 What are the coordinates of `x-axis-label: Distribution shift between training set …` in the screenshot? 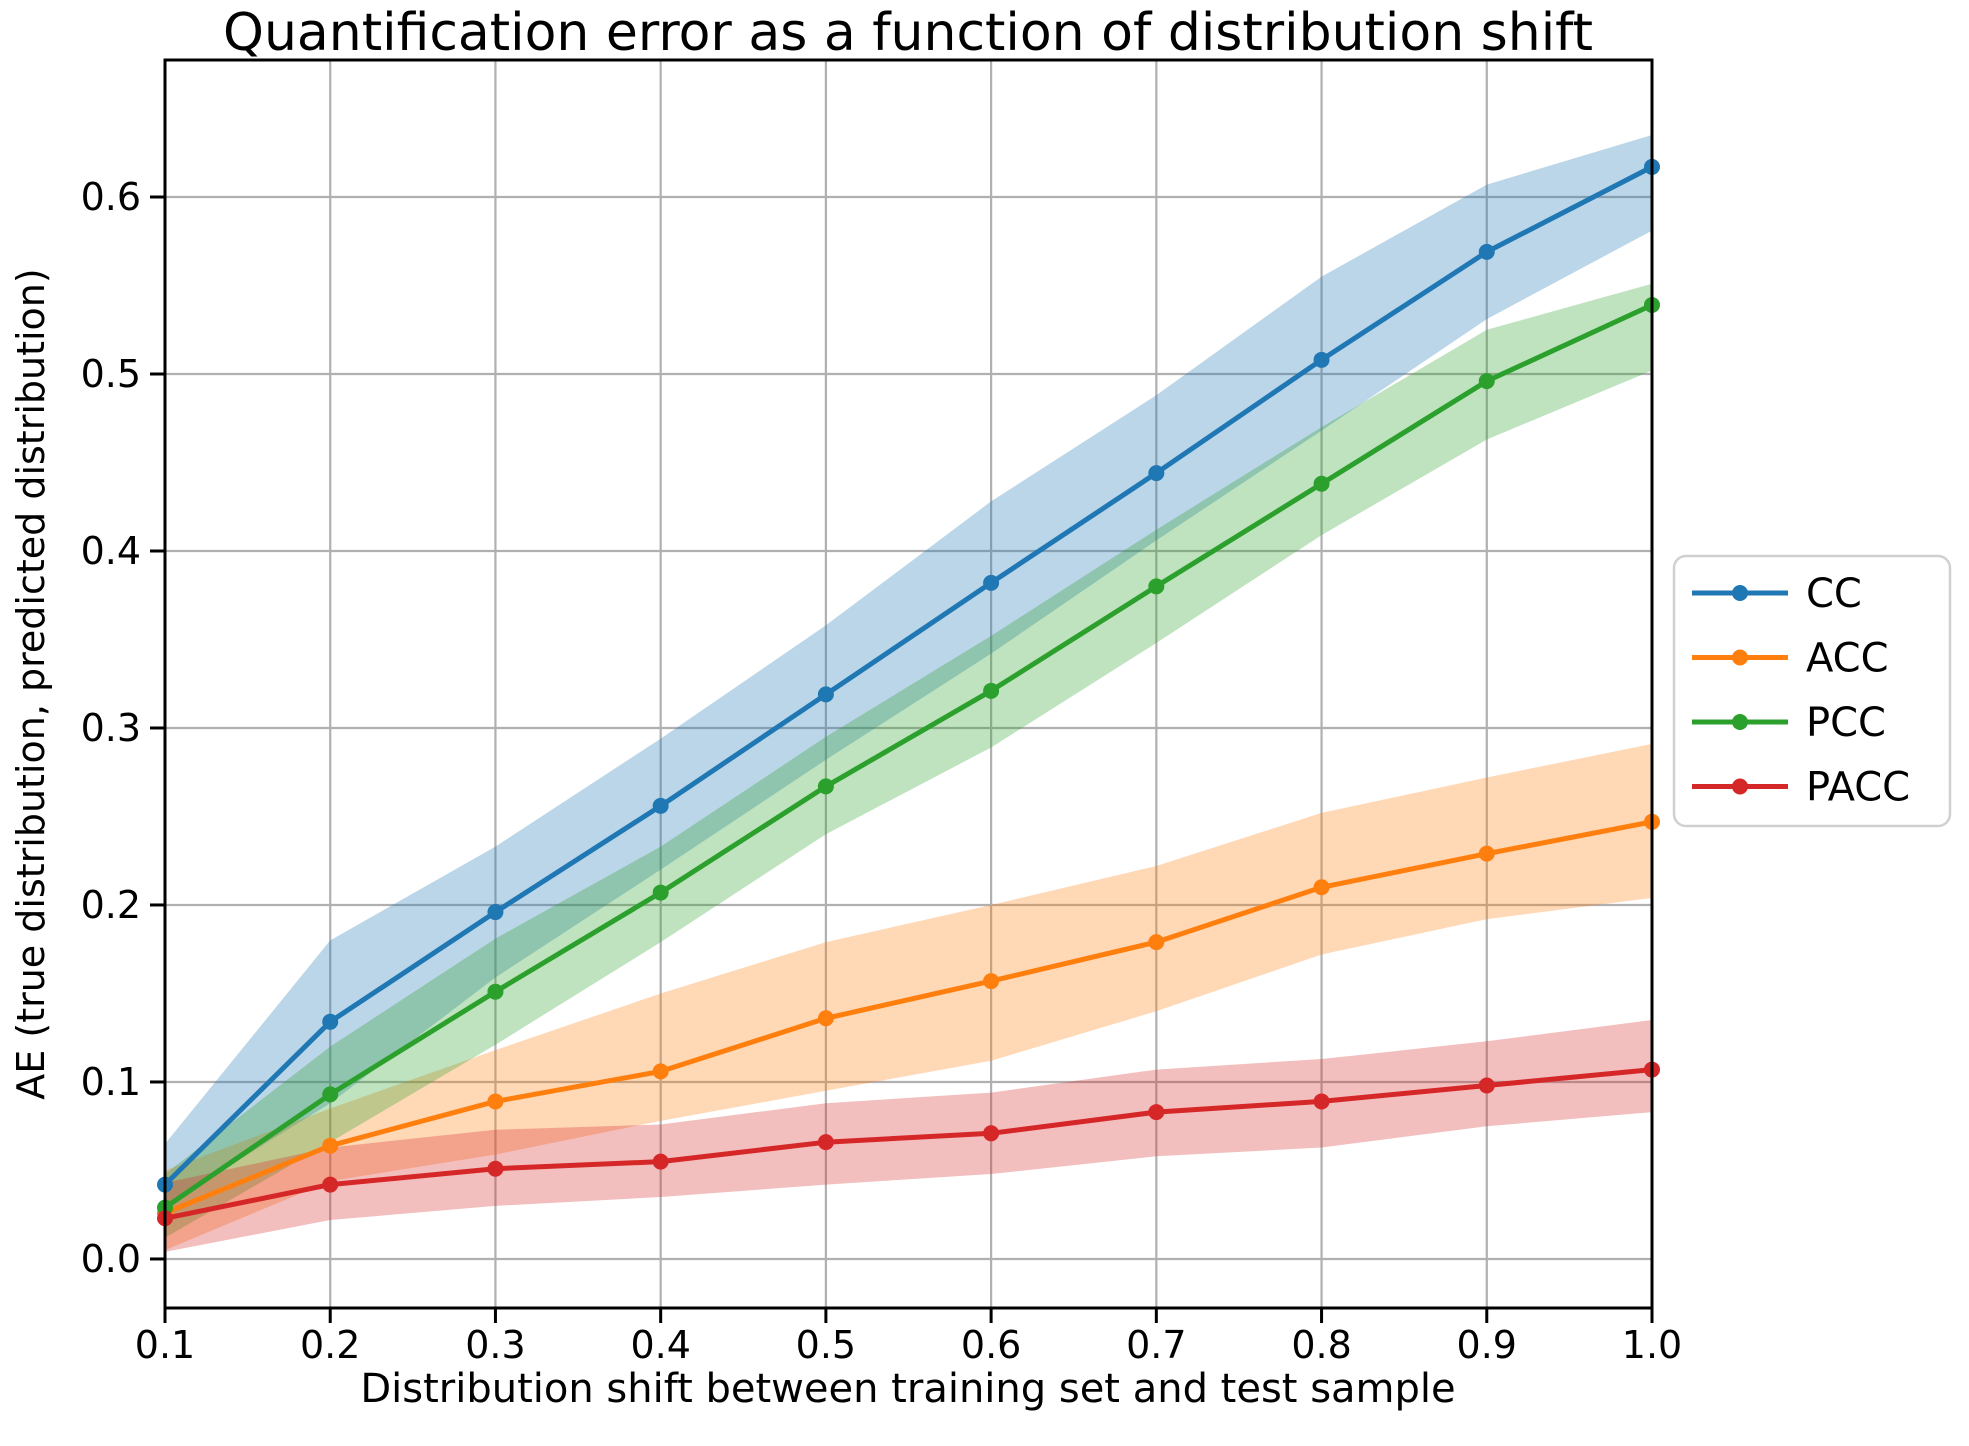 It's located at (907, 1389).